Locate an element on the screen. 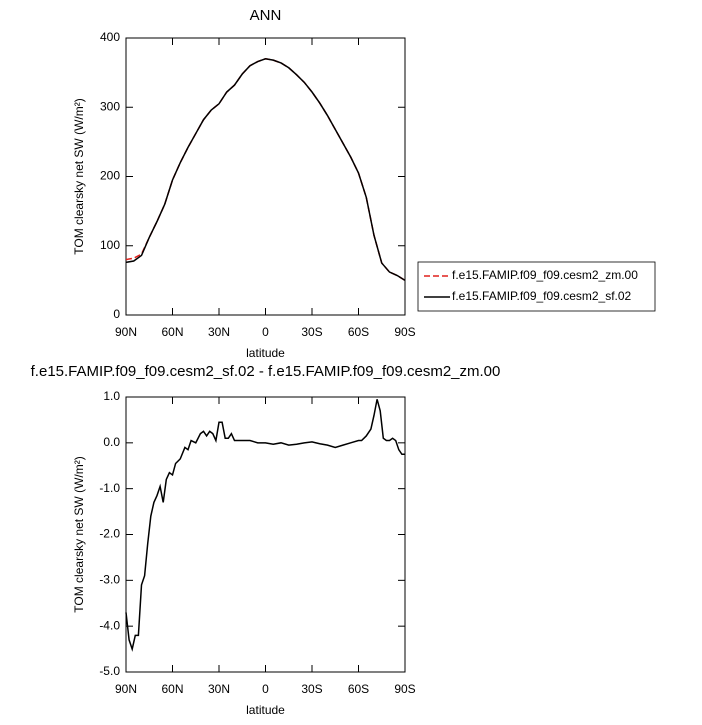 The width and height of the screenshot is (702, 725). y-tick-label: -4.0 is located at coordinates (109, 625).